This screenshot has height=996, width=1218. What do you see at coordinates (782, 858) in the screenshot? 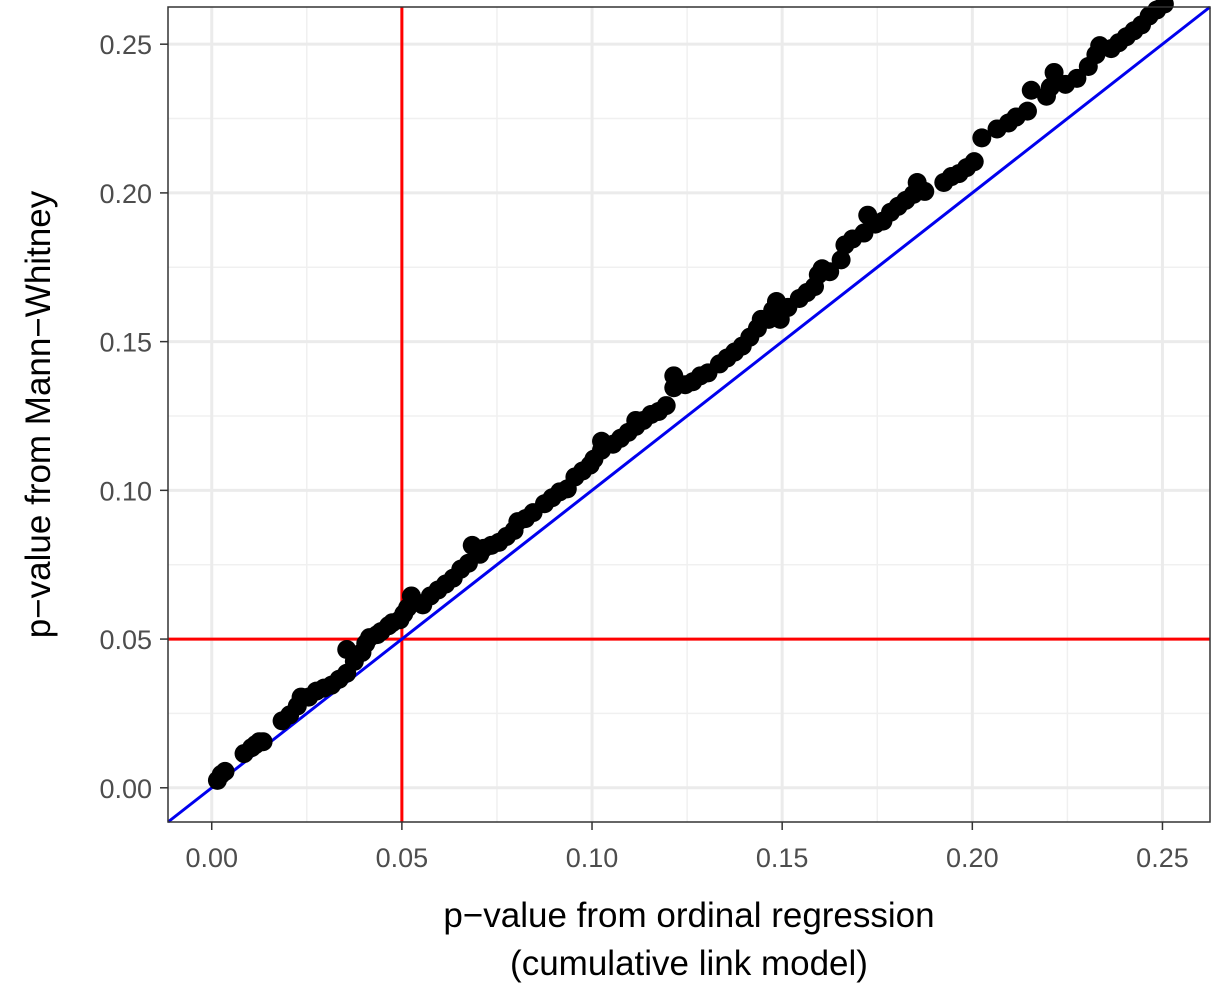
I see `x-tick-label: 0.15` at bounding box center [782, 858].